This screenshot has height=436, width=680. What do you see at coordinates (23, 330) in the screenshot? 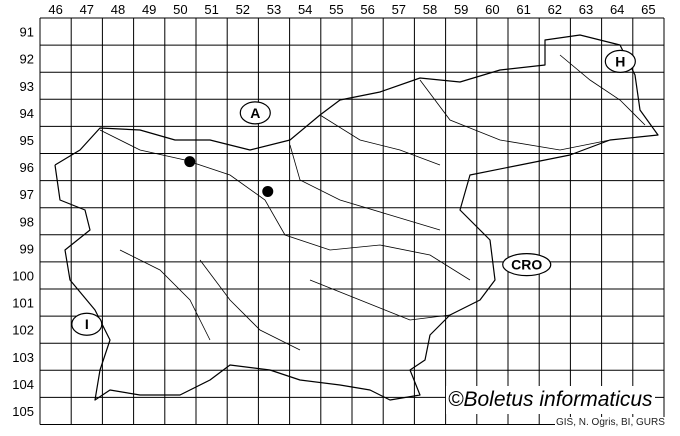
I see `row-label: 102` at bounding box center [23, 330].